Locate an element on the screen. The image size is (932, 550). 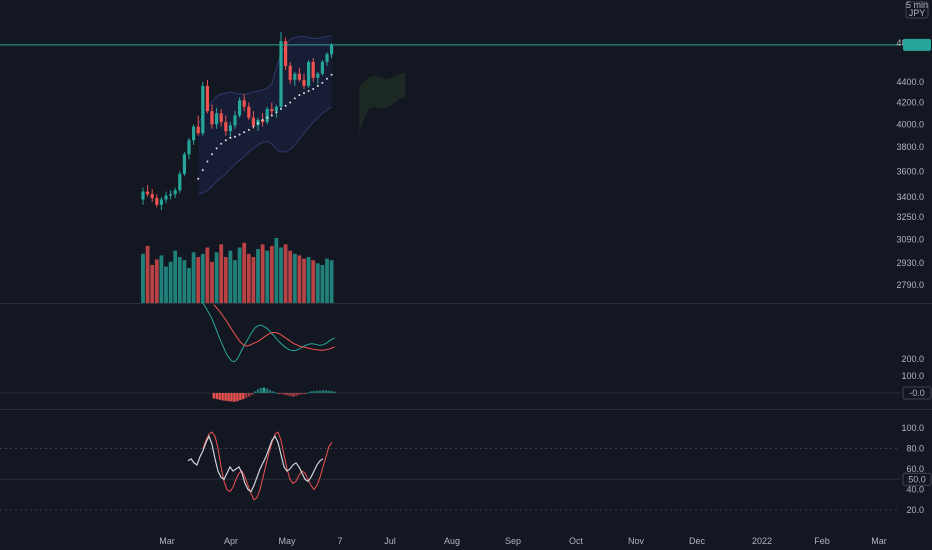
price-tick-label: 3250.0 is located at coordinates (910, 217).